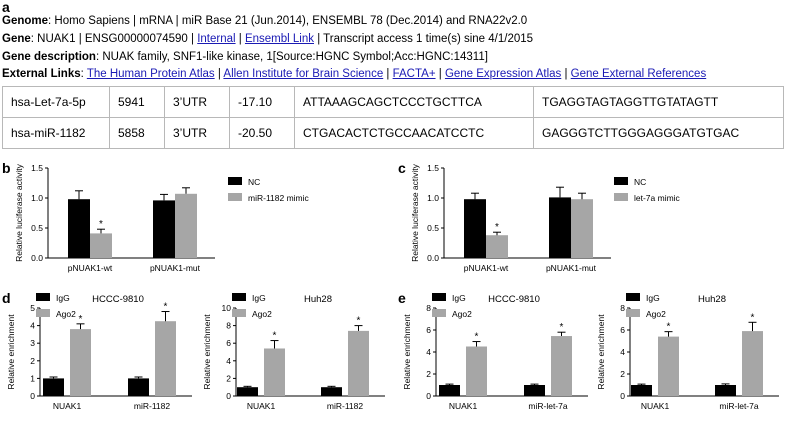 This screenshot has width=786, height=428. What do you see at coordinates (137, 102) in the screenshot?
I see `table-cell: 5941` at bounding box center [137, 102].